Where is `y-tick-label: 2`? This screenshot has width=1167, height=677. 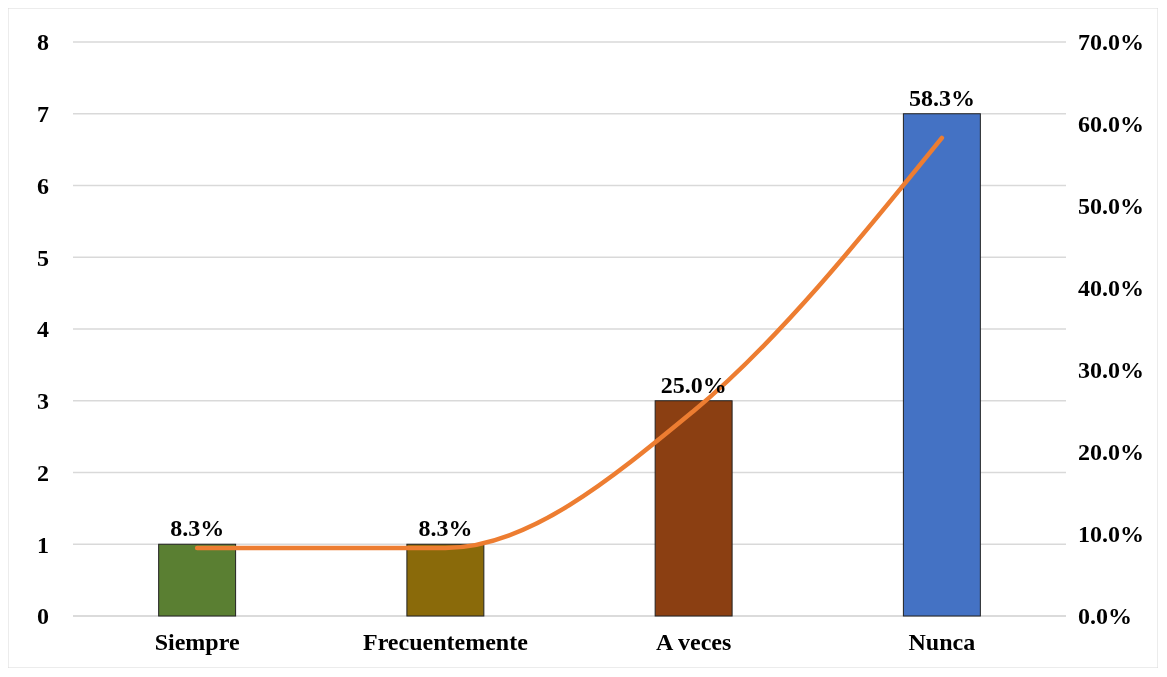
y-tick-label: 2 is located at coordinates (43, 472).